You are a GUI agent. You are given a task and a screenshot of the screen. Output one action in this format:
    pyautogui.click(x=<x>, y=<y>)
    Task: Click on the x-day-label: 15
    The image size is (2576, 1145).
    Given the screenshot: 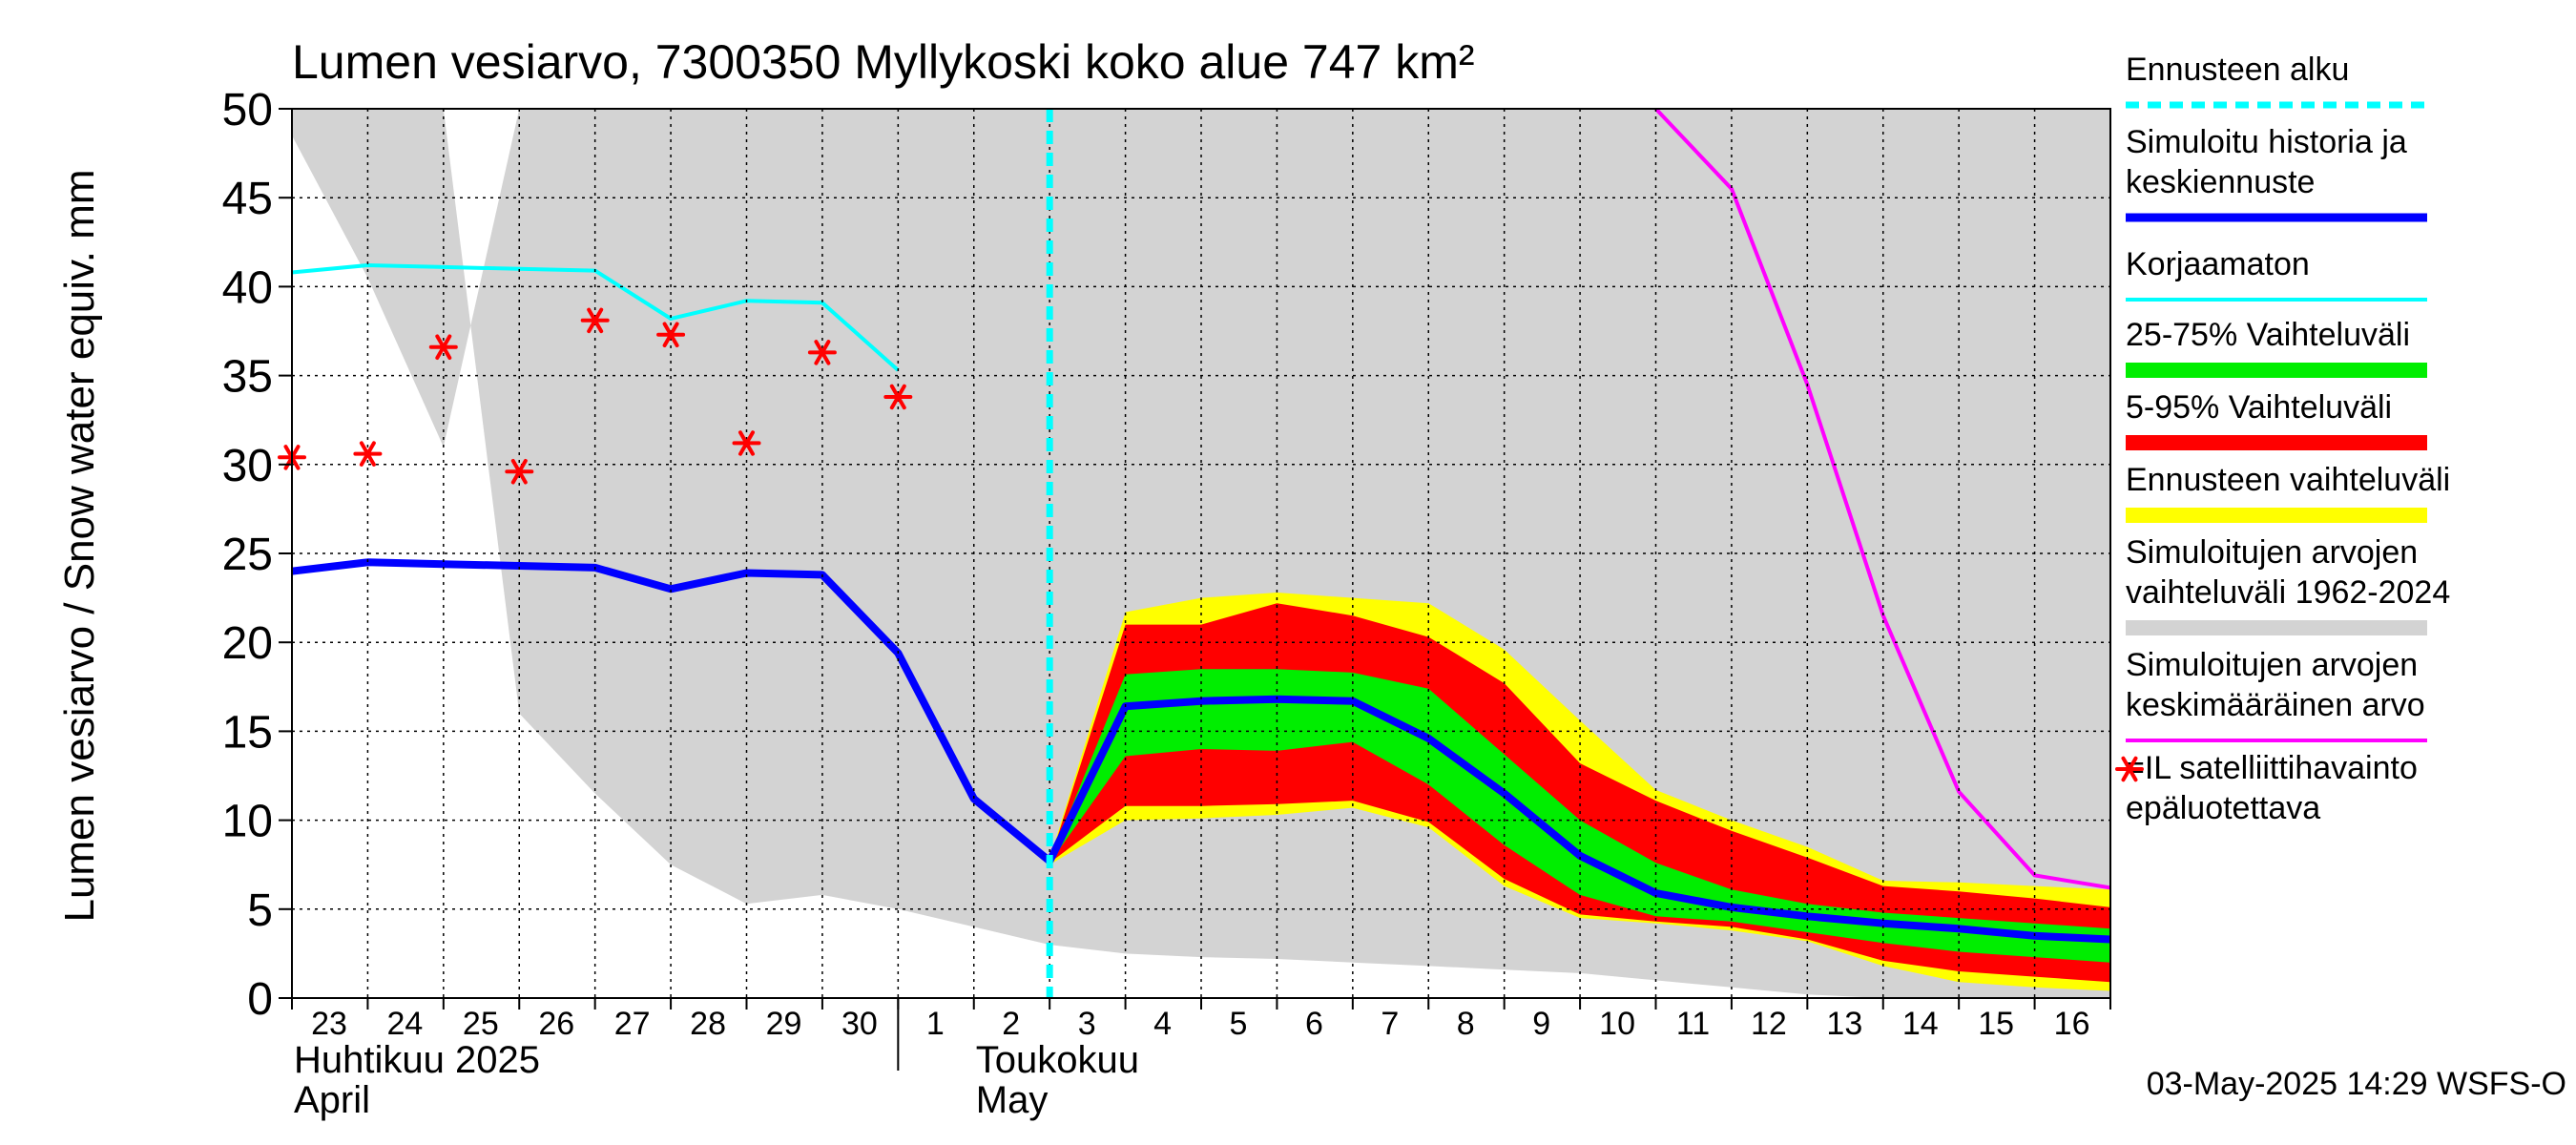 What is the action you would take?
    pyautogui.click(x=1996, y=1024)
    